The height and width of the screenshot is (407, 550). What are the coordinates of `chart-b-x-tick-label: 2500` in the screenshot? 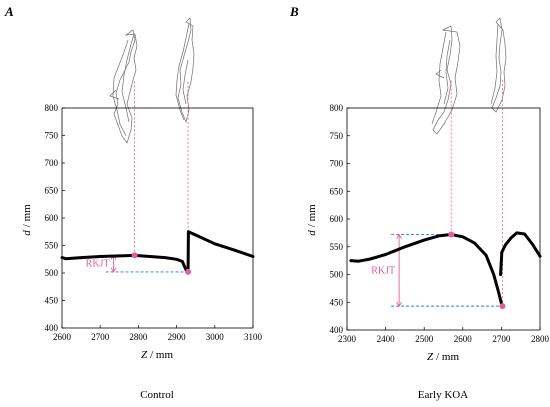 It's located at (424, 339).